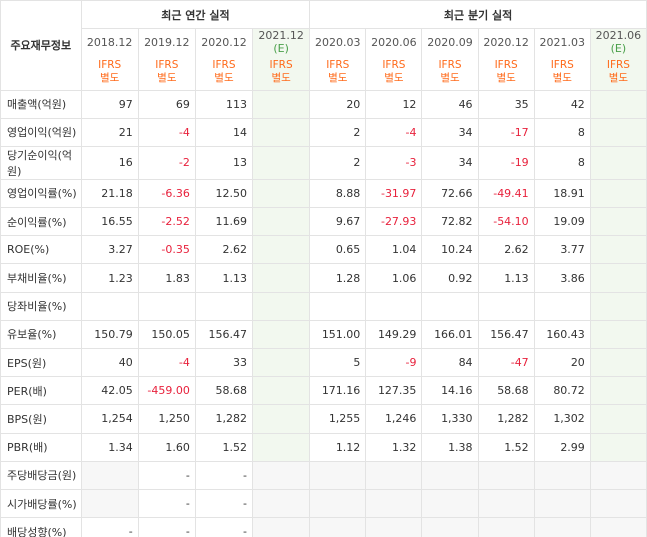 The image size is (647, 537). What do you see at coordinates (562, 162) in the screenshot?
I see `cell-value: 8` at bounding box center [562, 162].